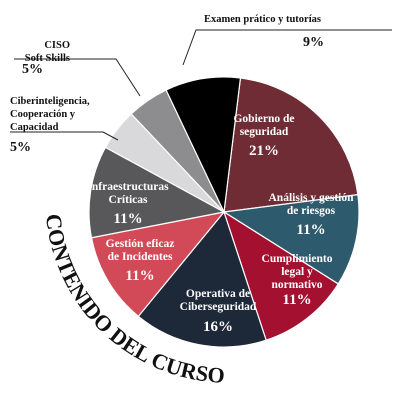 The width and height of the screenshot is (400, 400). Describe the element at coordinates (296, 300) in the screenshot. I see `slice-percent-2: 11%` at that location.